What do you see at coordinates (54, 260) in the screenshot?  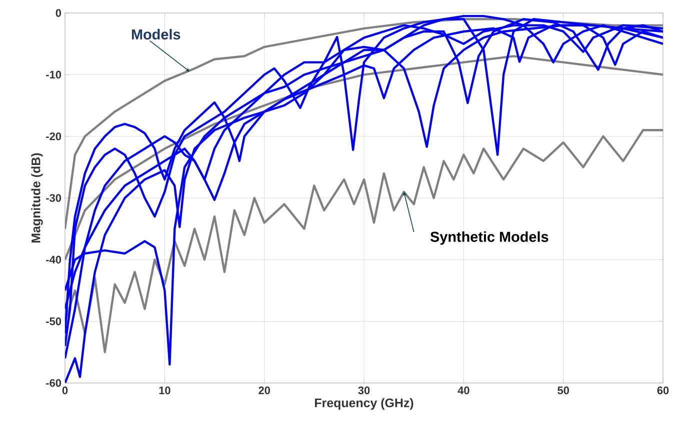 I see `y-tick-label: -40` at bounding box center [54, 260].